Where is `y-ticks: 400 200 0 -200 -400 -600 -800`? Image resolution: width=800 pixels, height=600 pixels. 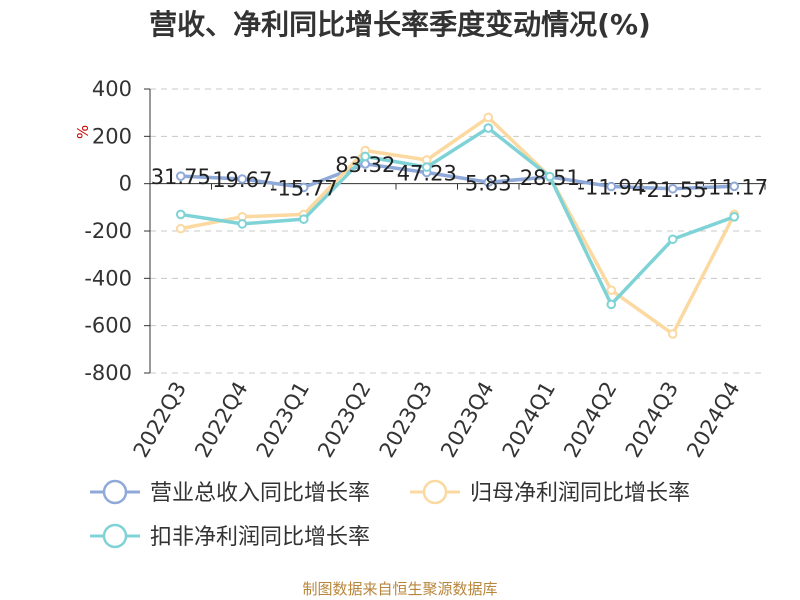
y-ticks: 400 200 0 -200 -400 -600 -800 is located at coordinates (117, 231).